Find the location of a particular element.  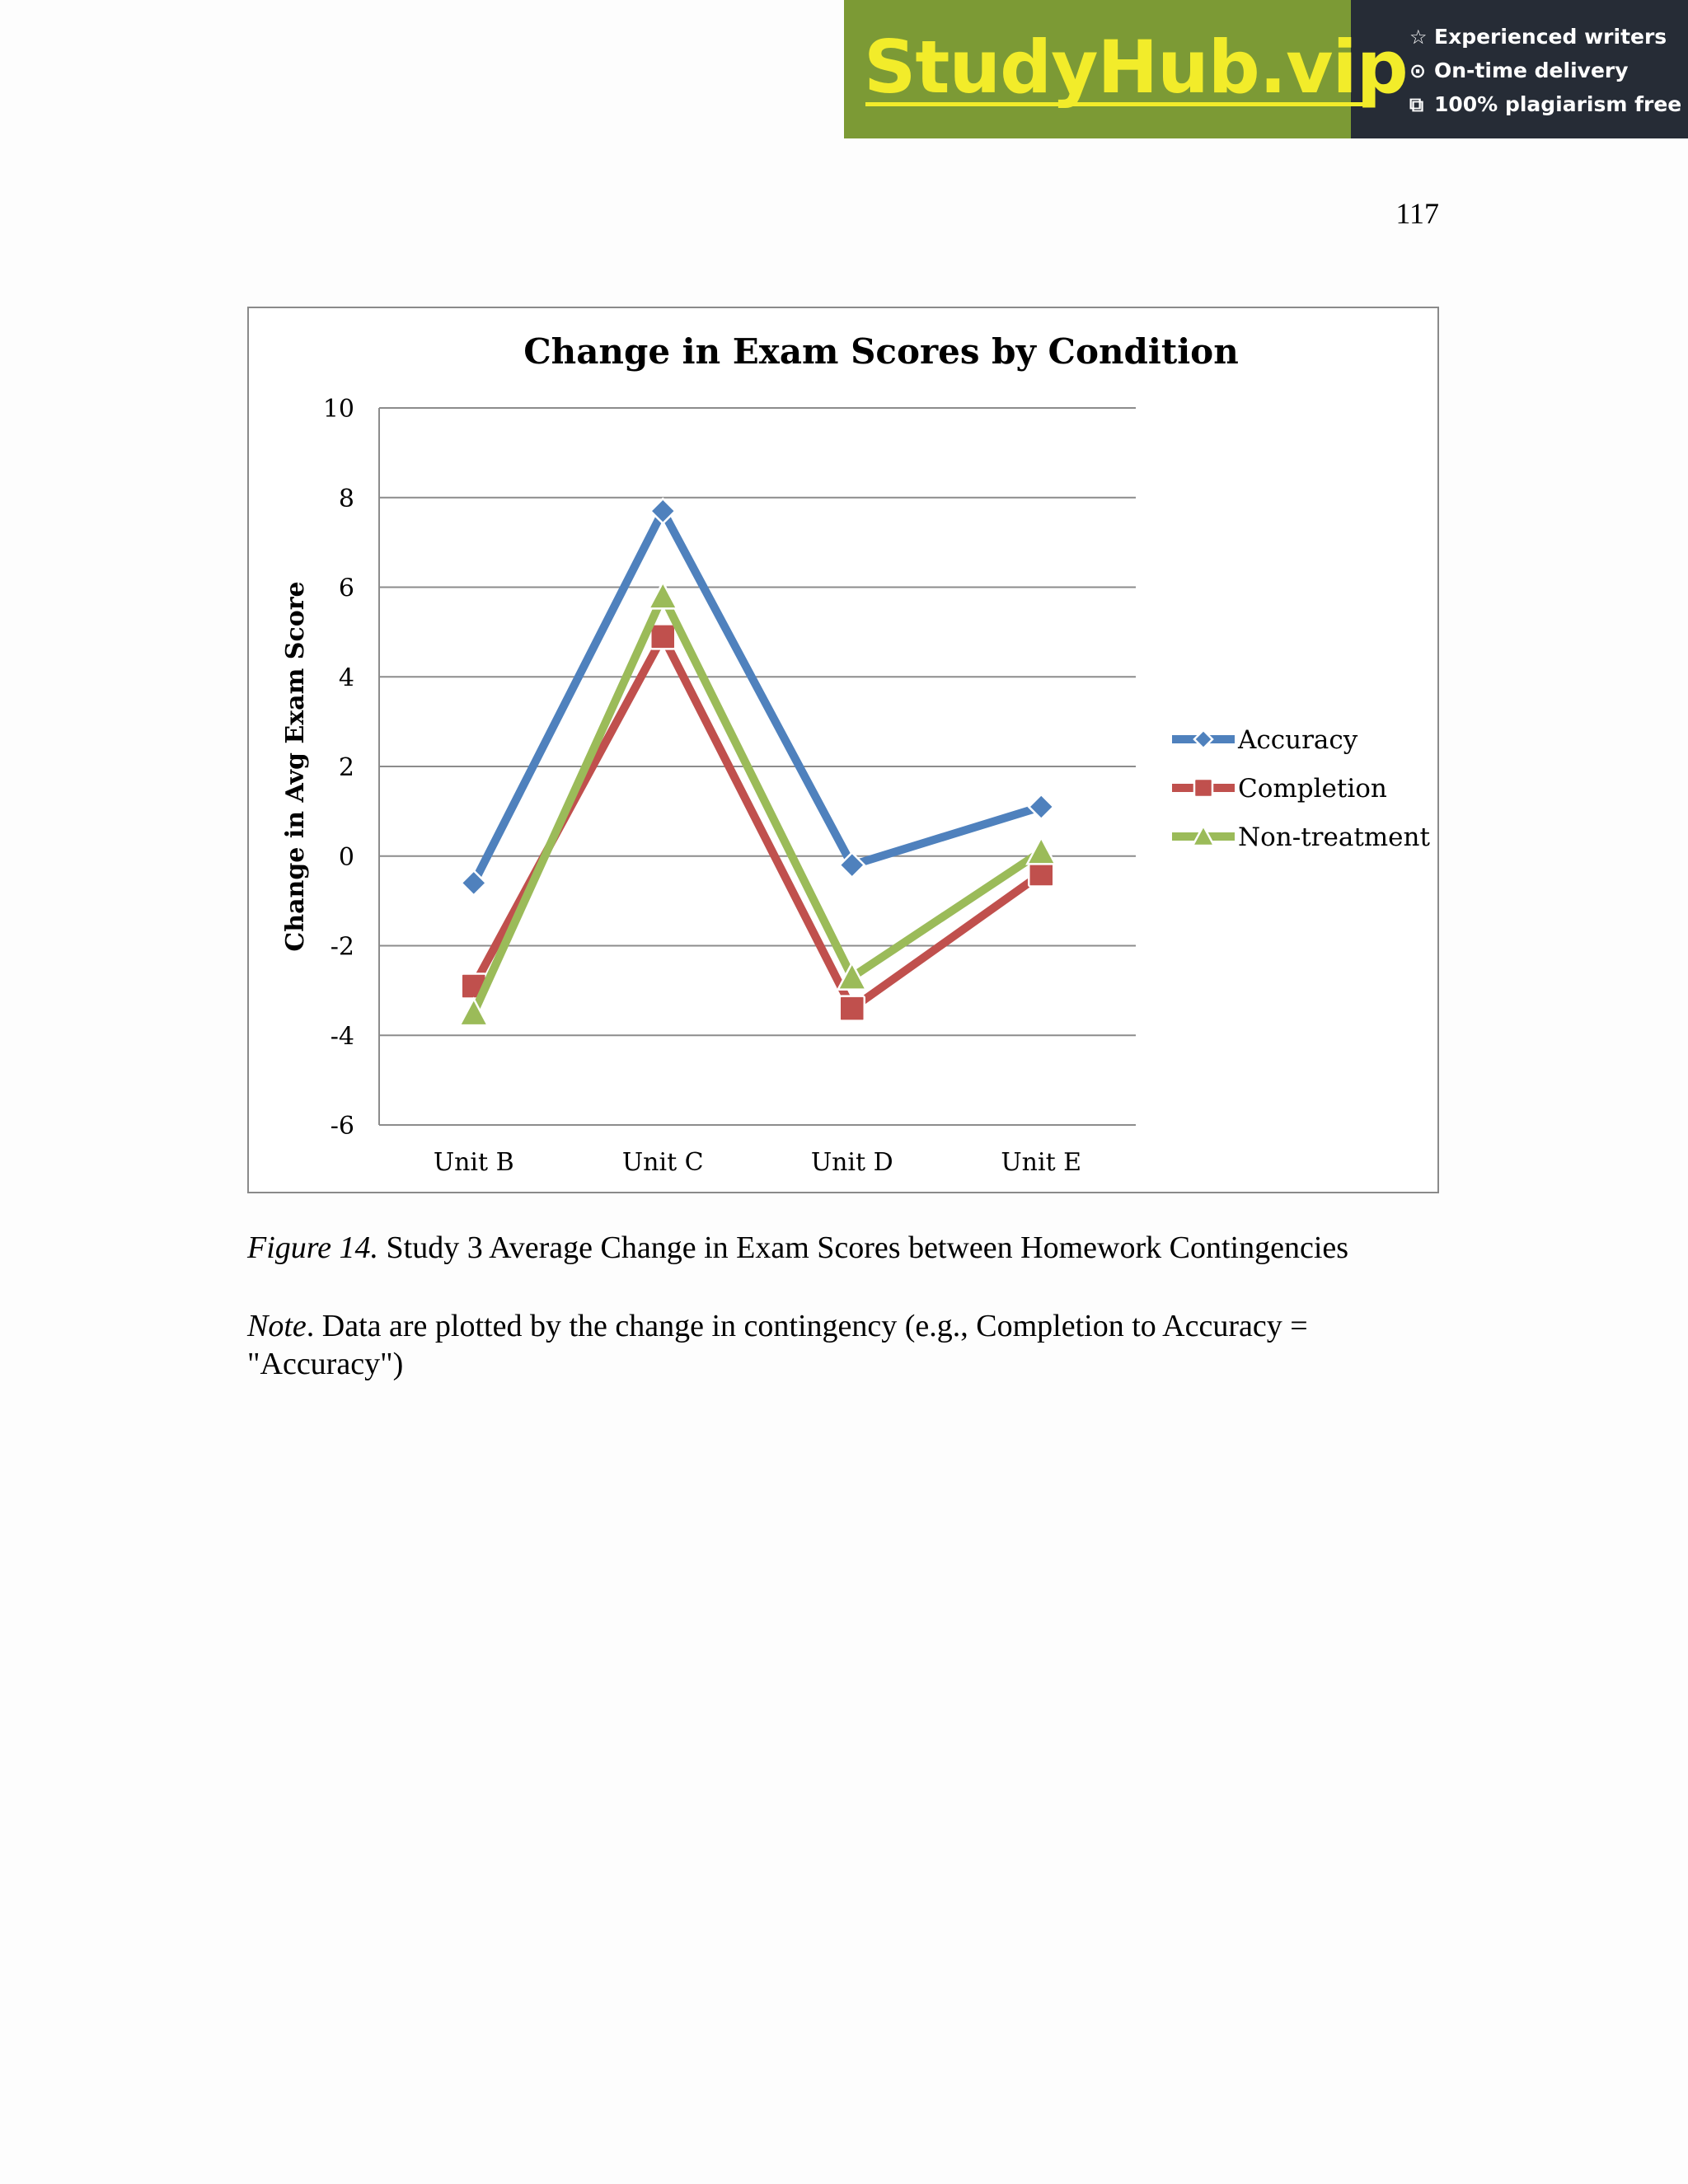

brand-logo-text: StudyHub.vip is located at coordinates (1137, 67).